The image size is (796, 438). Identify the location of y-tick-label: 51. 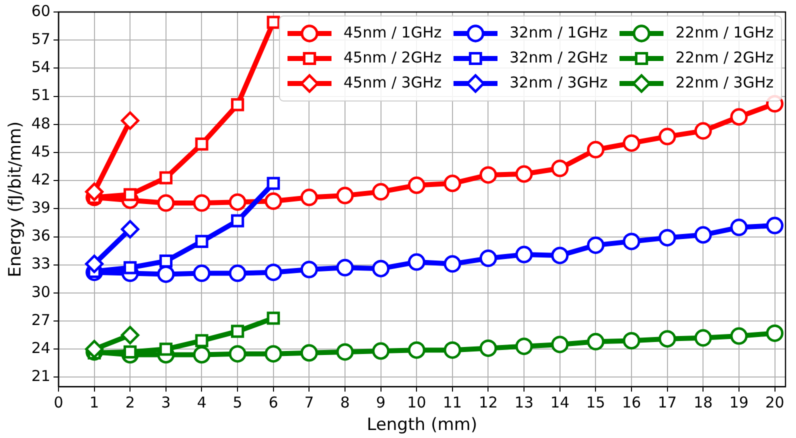
(40, 95).